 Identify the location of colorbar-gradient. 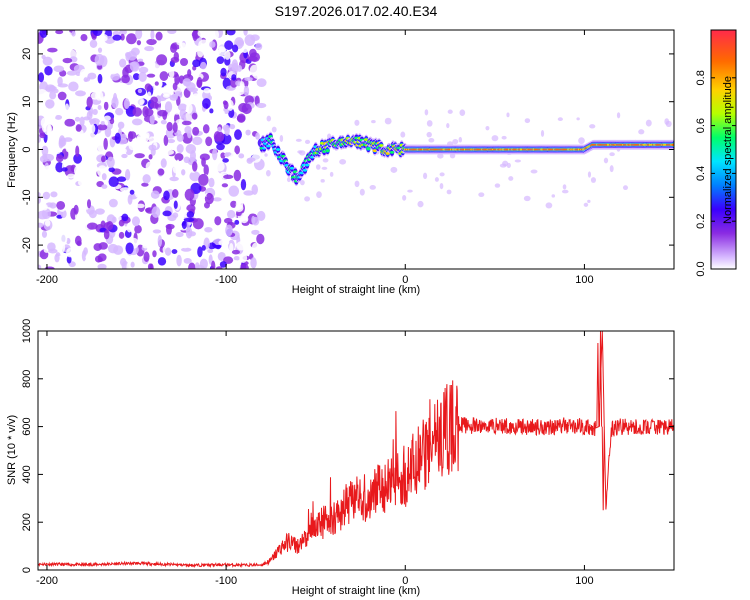
(723, 149).